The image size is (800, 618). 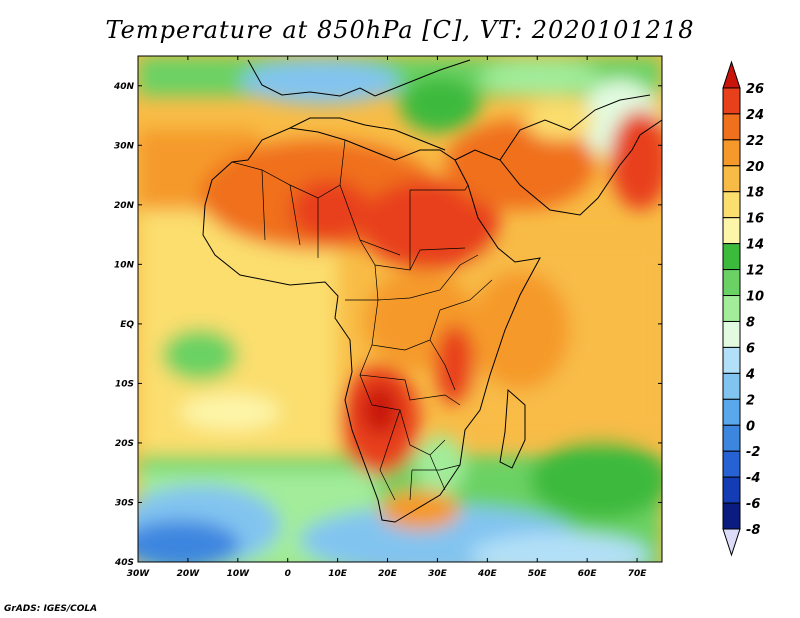 I want to click on colorbar-label: 22, so click(x=755, y=141).